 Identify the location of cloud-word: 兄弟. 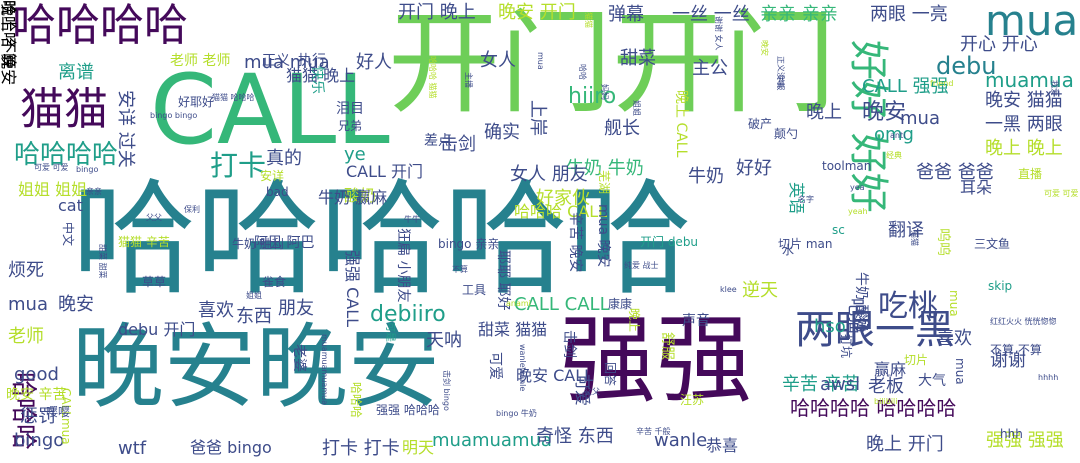
(350, 126).